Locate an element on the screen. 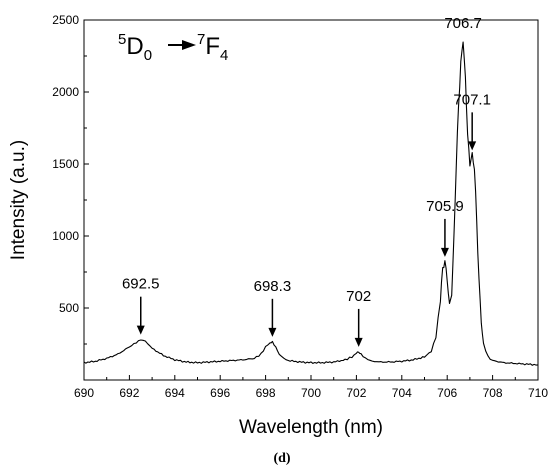  annotation-label: 705.9 is located at coordinates (445, 206).